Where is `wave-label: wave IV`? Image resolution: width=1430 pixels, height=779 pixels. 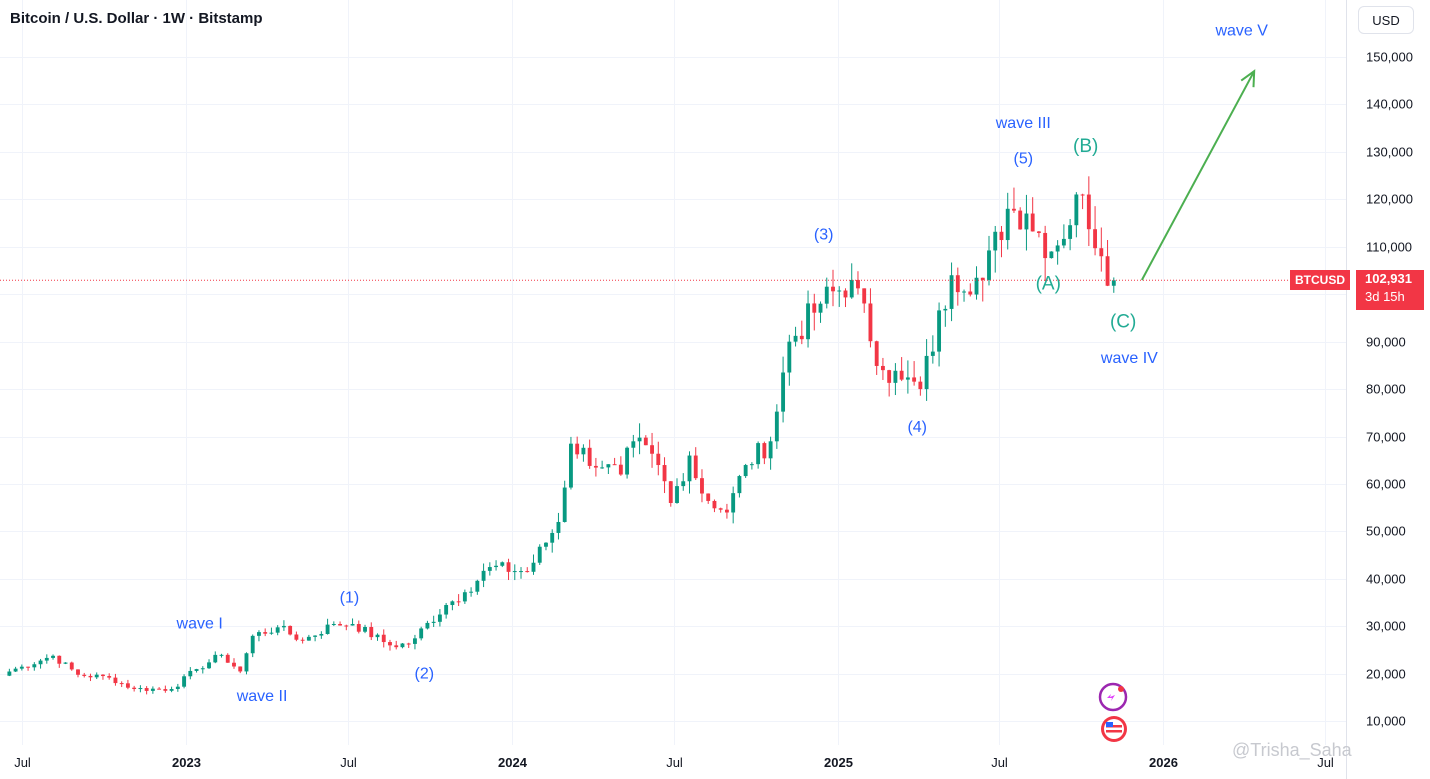 wave-label: wave IV is located at coordinates (1129, 358).